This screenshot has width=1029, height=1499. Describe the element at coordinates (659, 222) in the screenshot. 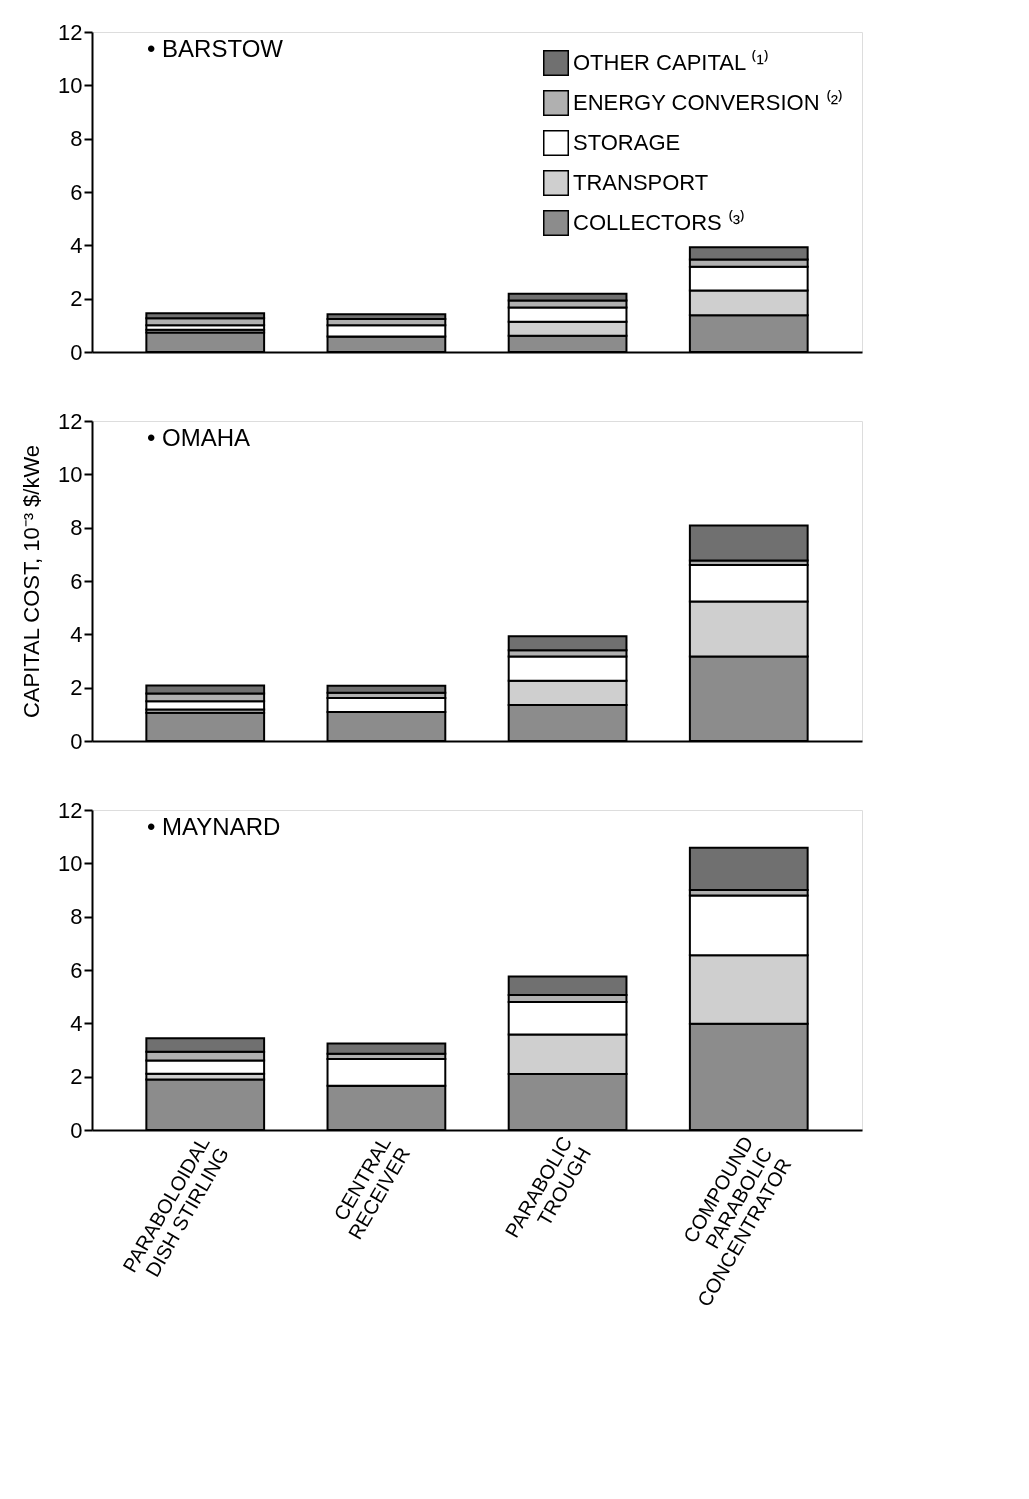

I see `legend-label: COLLECTORS ⁽³⁾` at that location.